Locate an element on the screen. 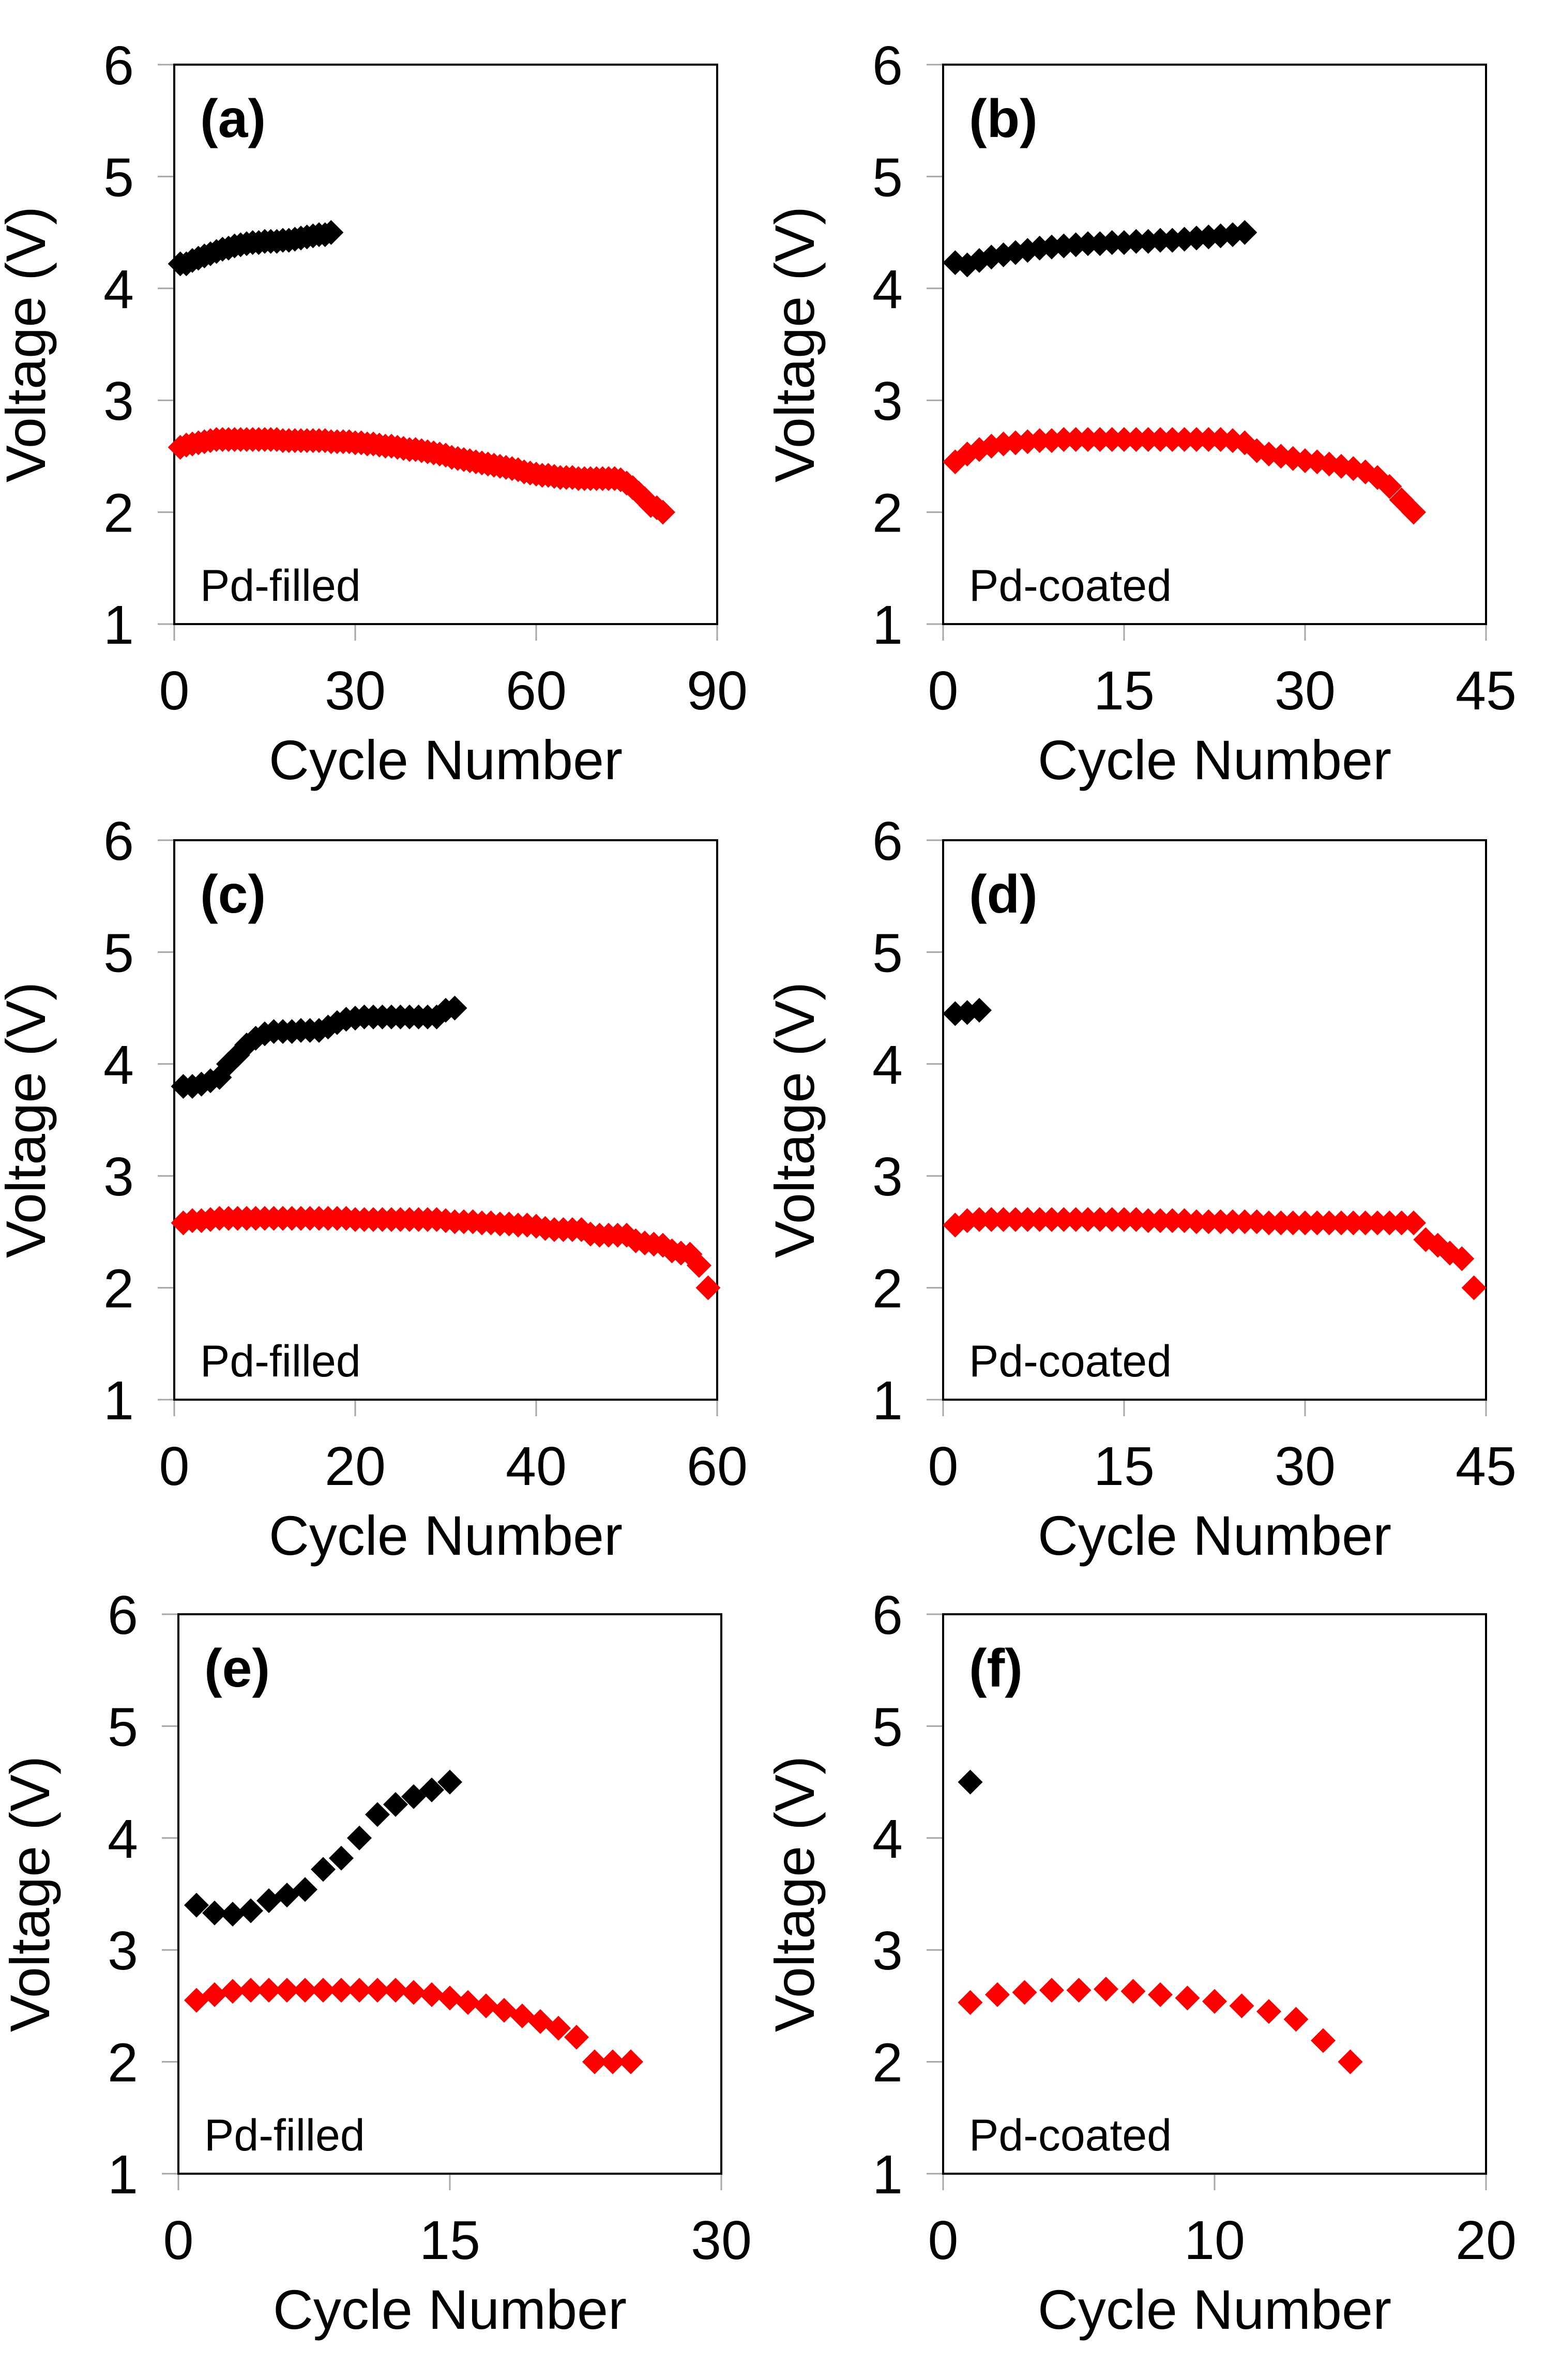 The width and height of the screenshot is (1546, 2380). panel-label: (e) is located at coordinates (237, 1669).